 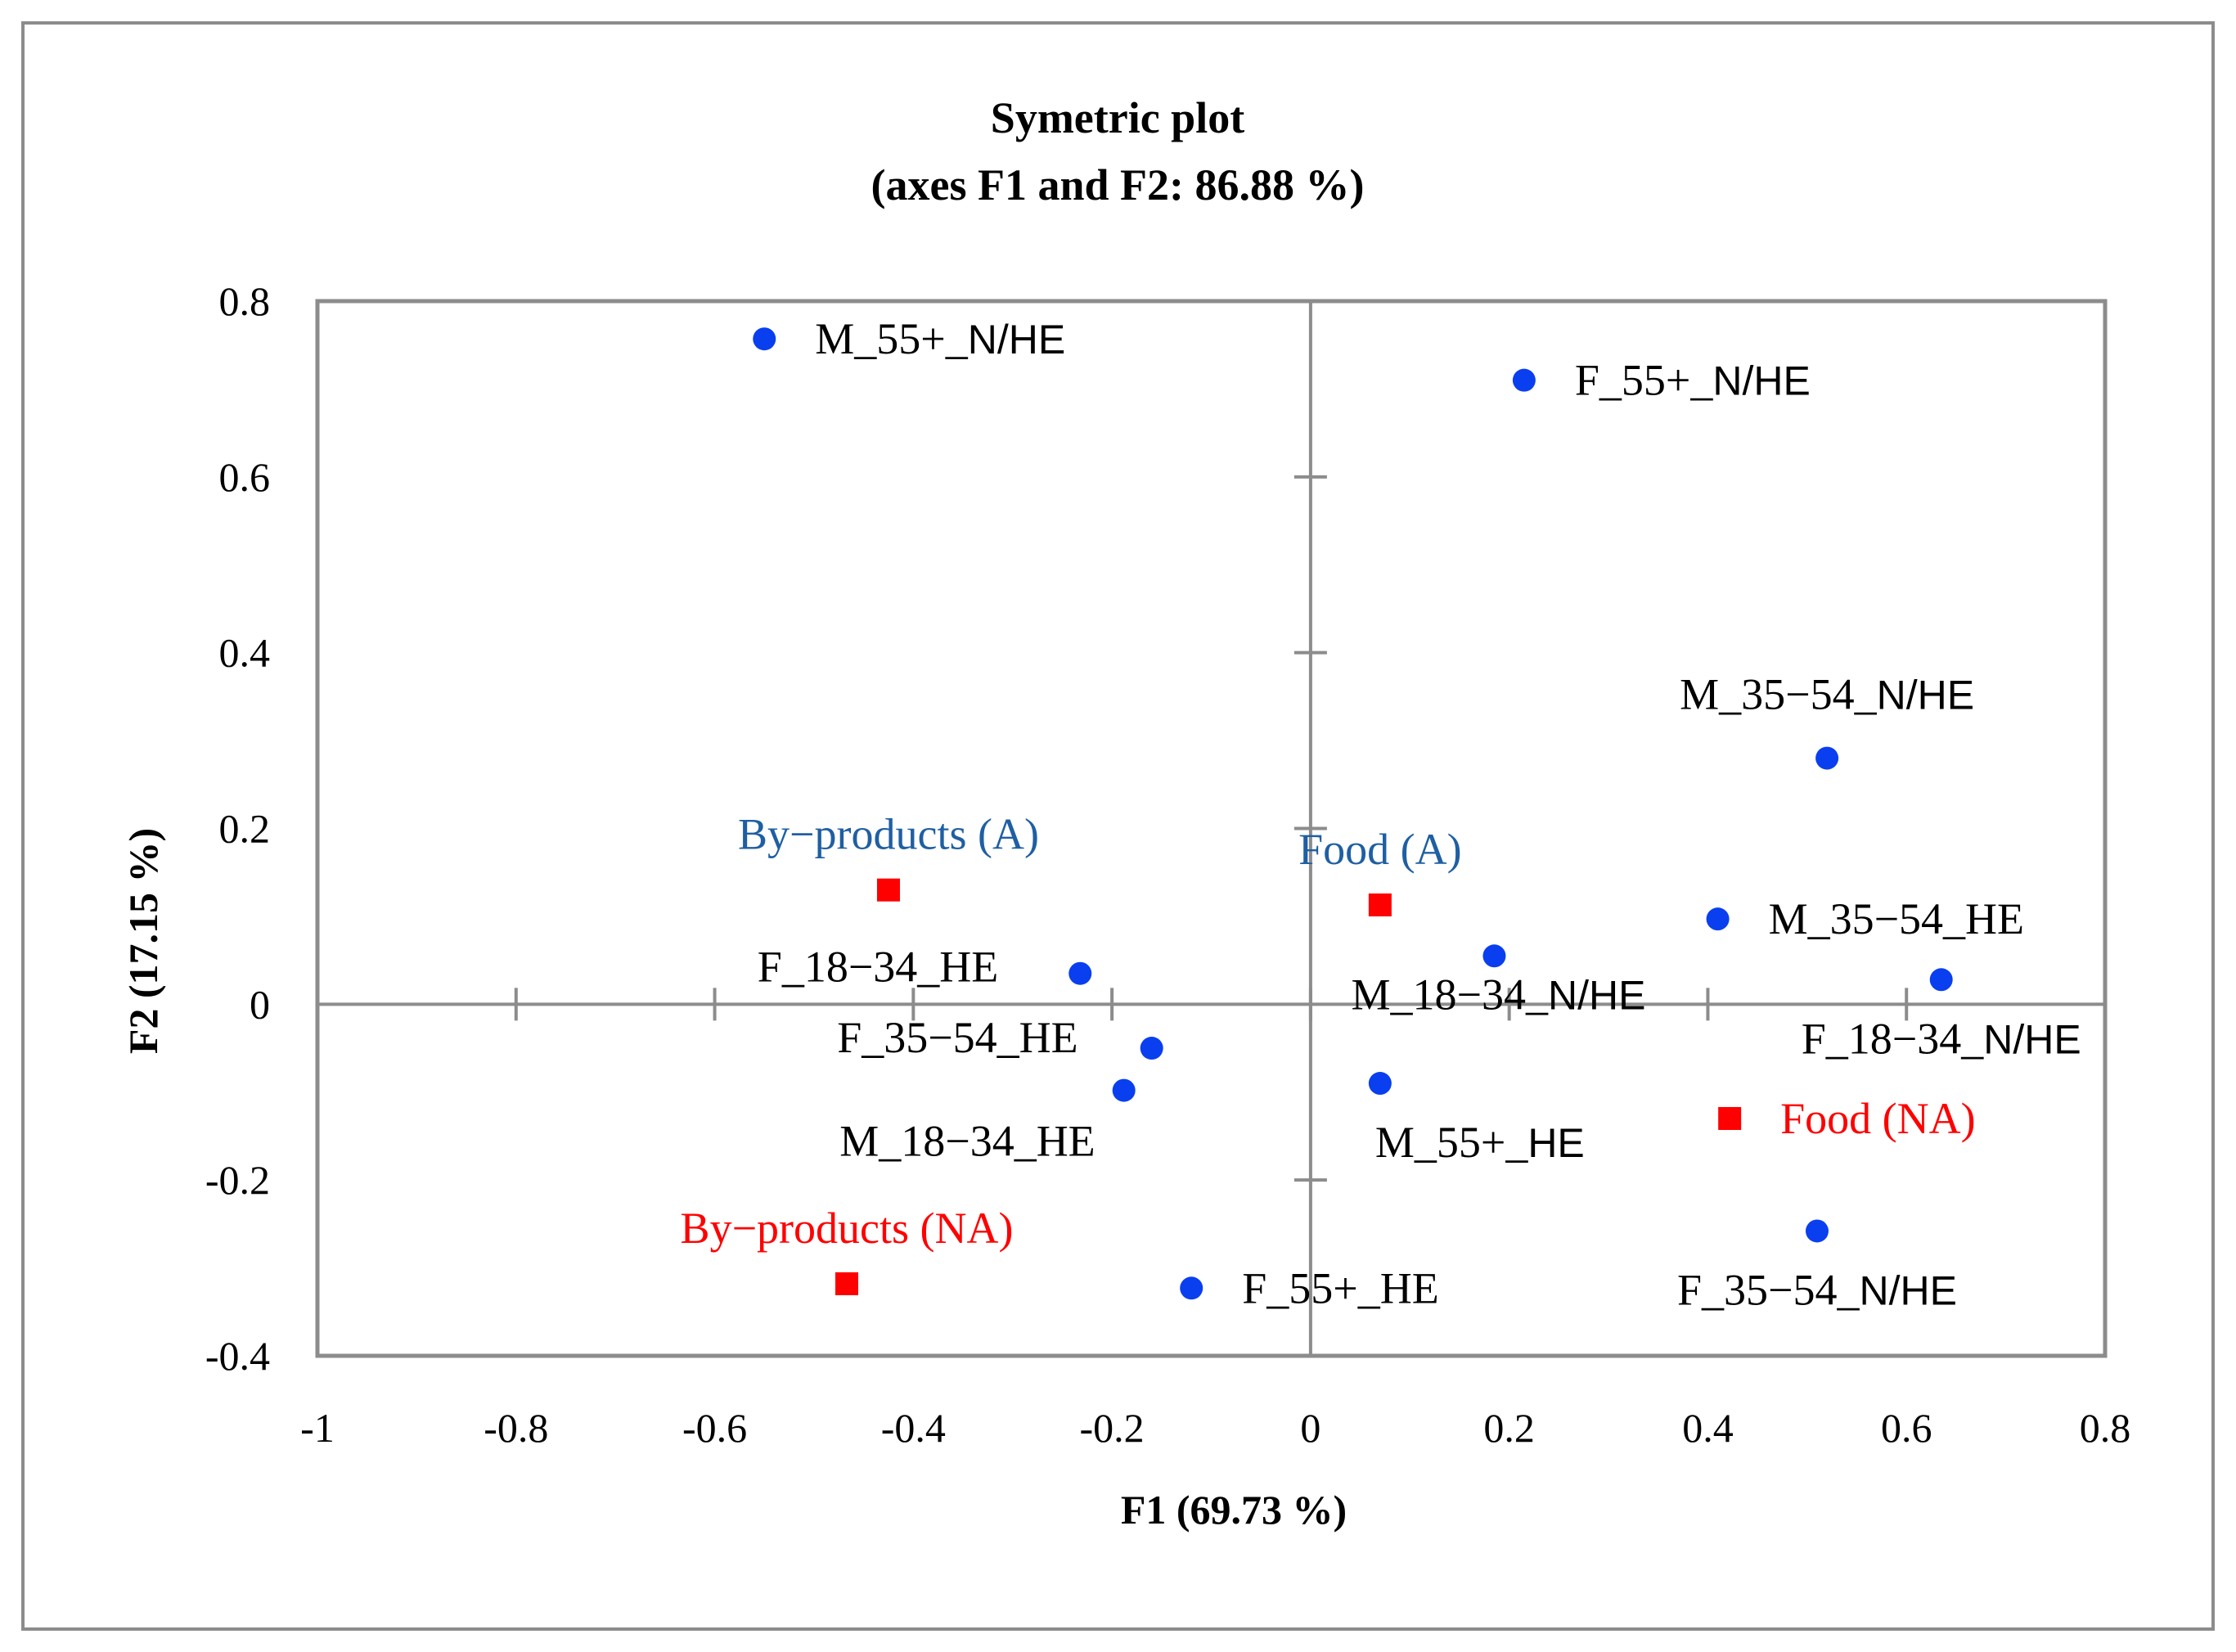 I want to click on point-label: F_55+_N/HE, so click(x=1693, y=380).